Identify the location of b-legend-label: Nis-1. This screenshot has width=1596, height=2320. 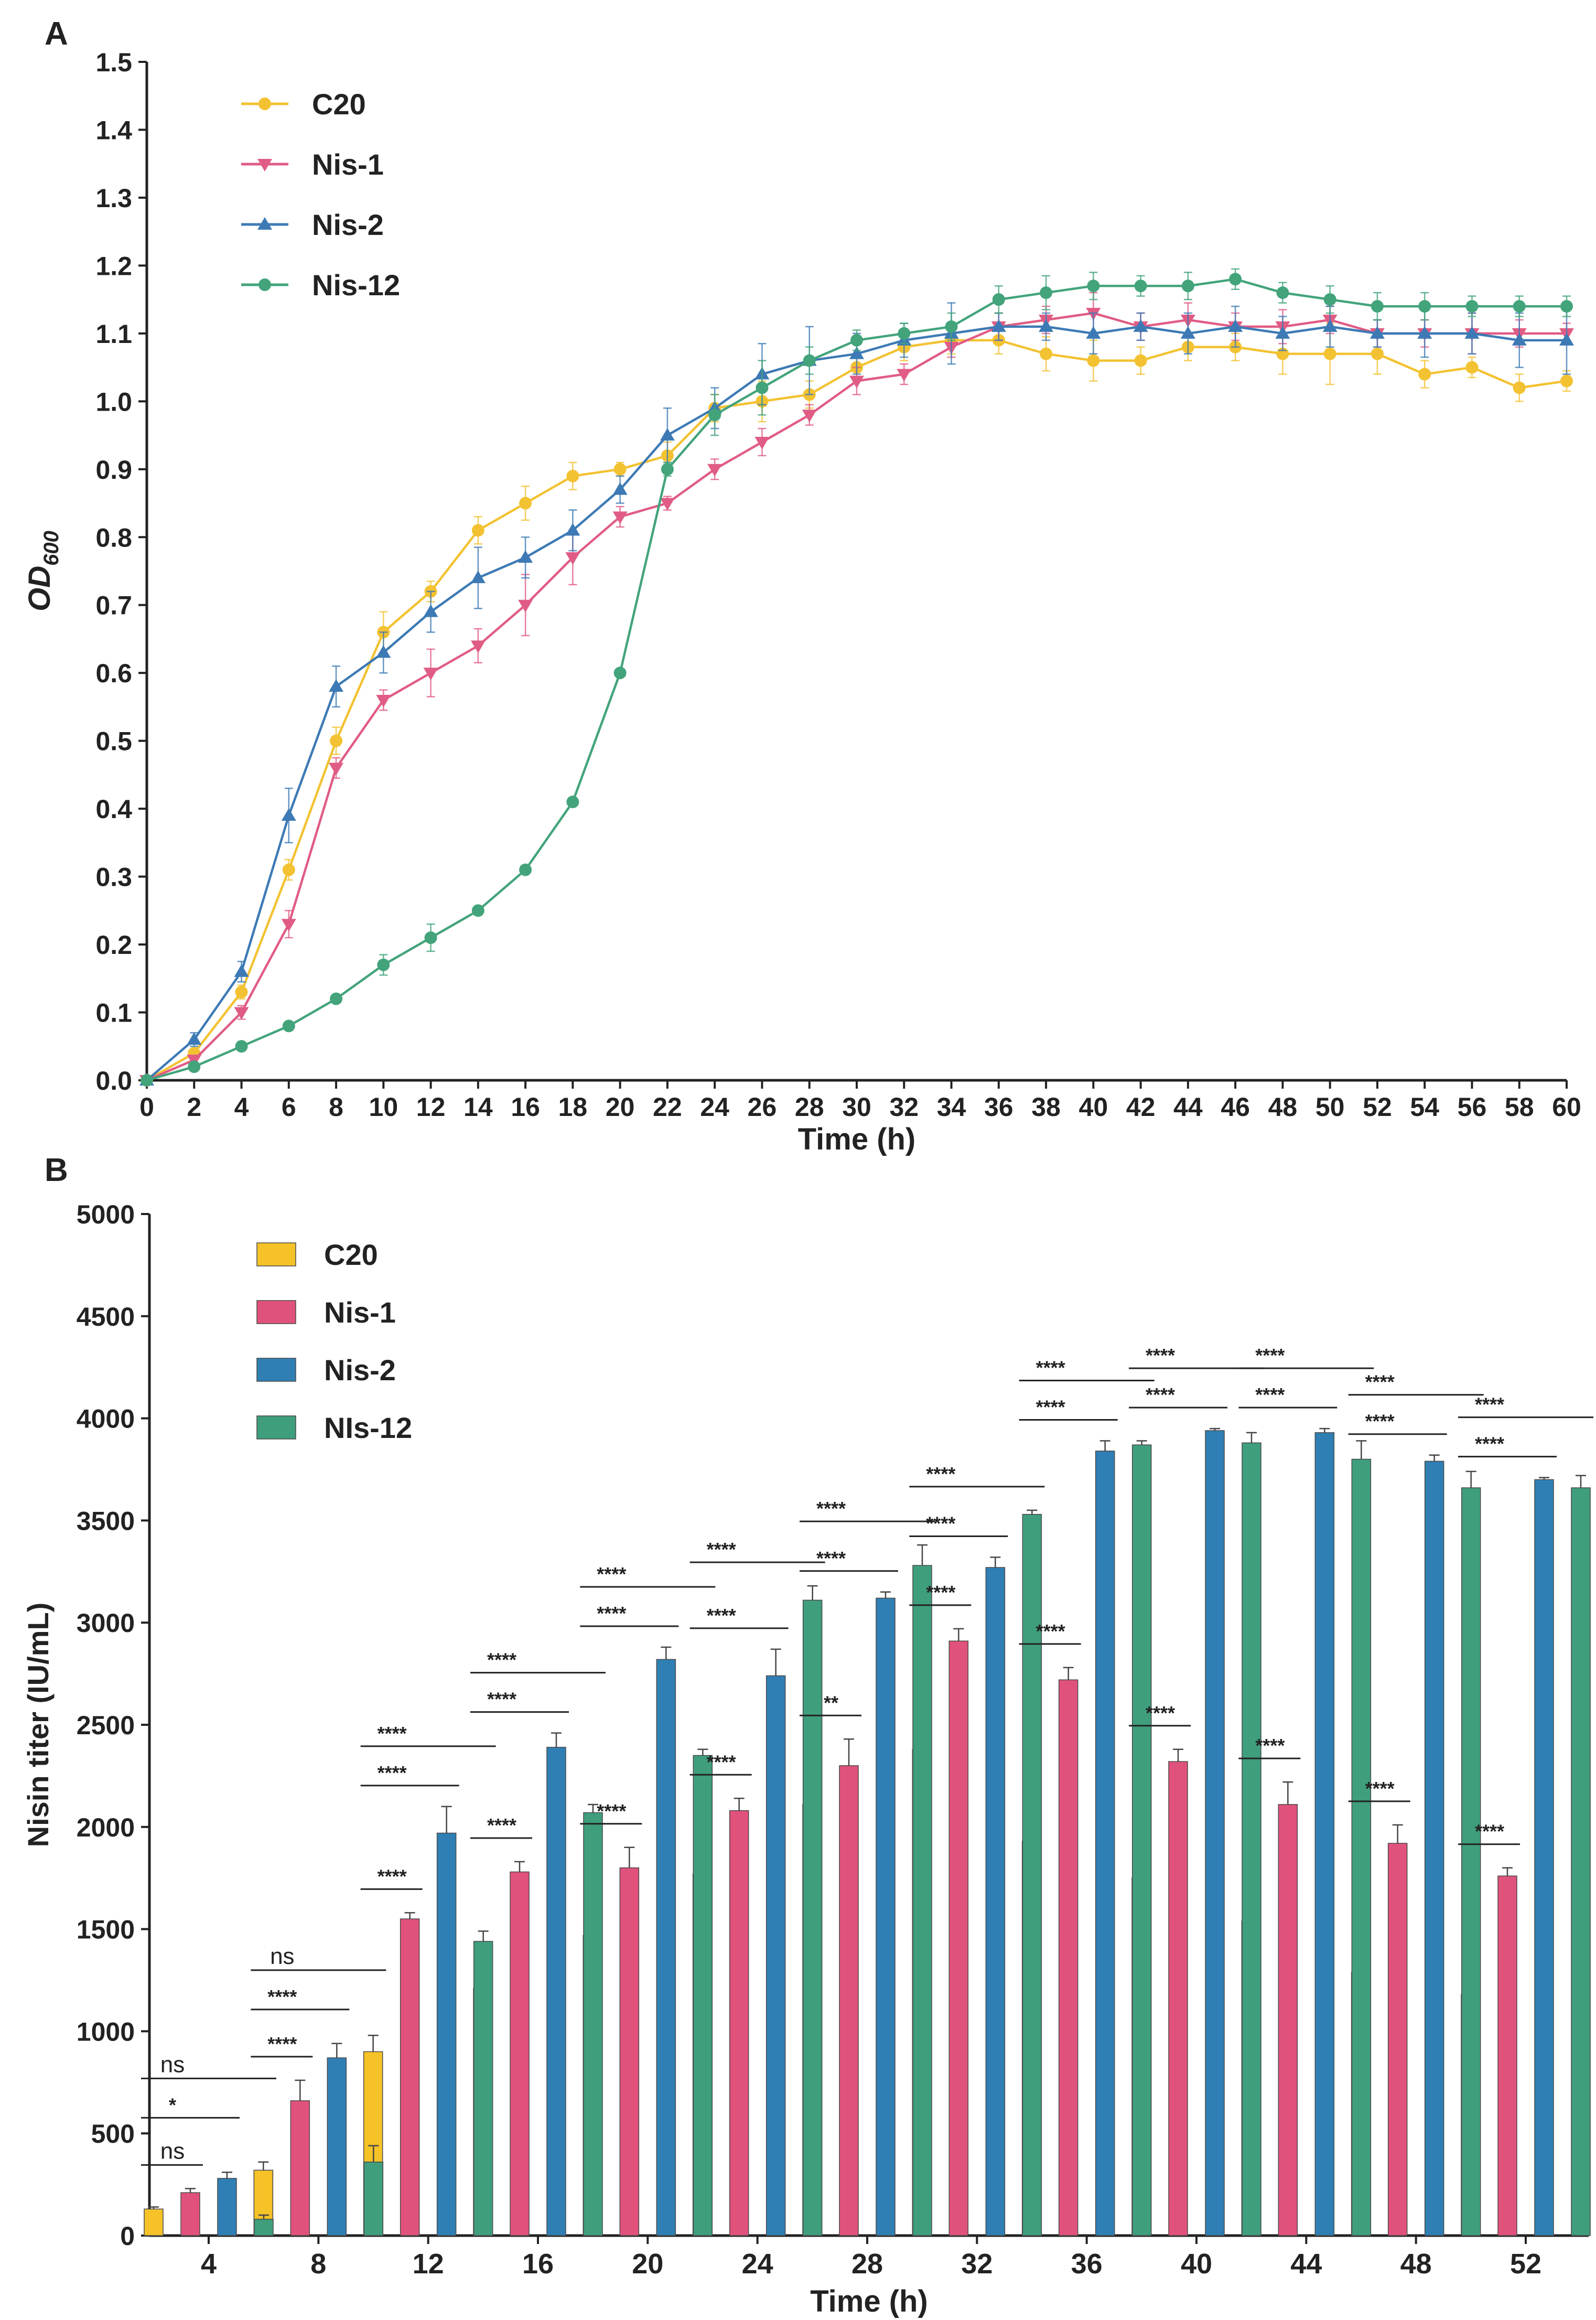
(360, 1312).